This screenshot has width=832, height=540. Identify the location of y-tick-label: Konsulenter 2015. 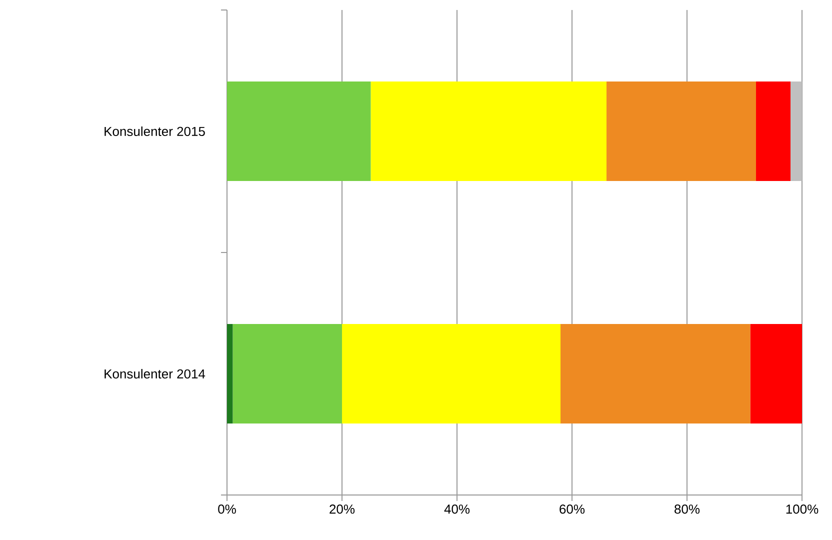
(154, 131).